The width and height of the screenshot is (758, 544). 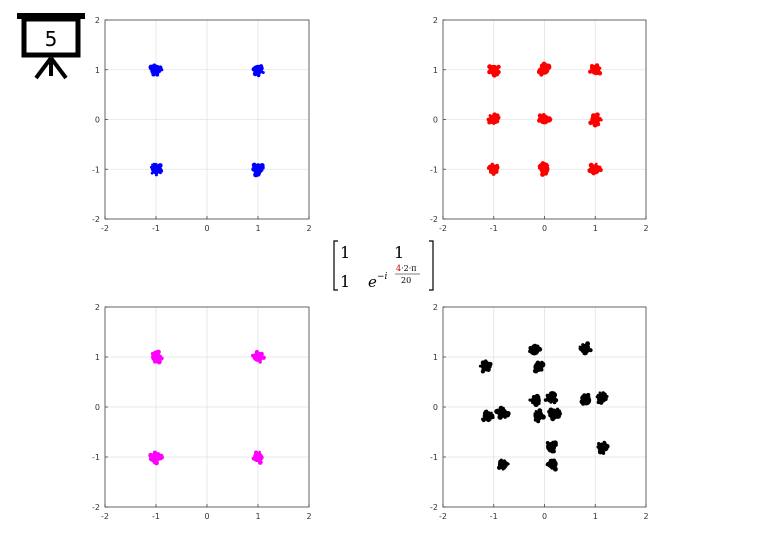 What do you see at coordinates (97, 407) in the screenshot?
I see `y-tick-label: 0` at bounding box center [97, 407].